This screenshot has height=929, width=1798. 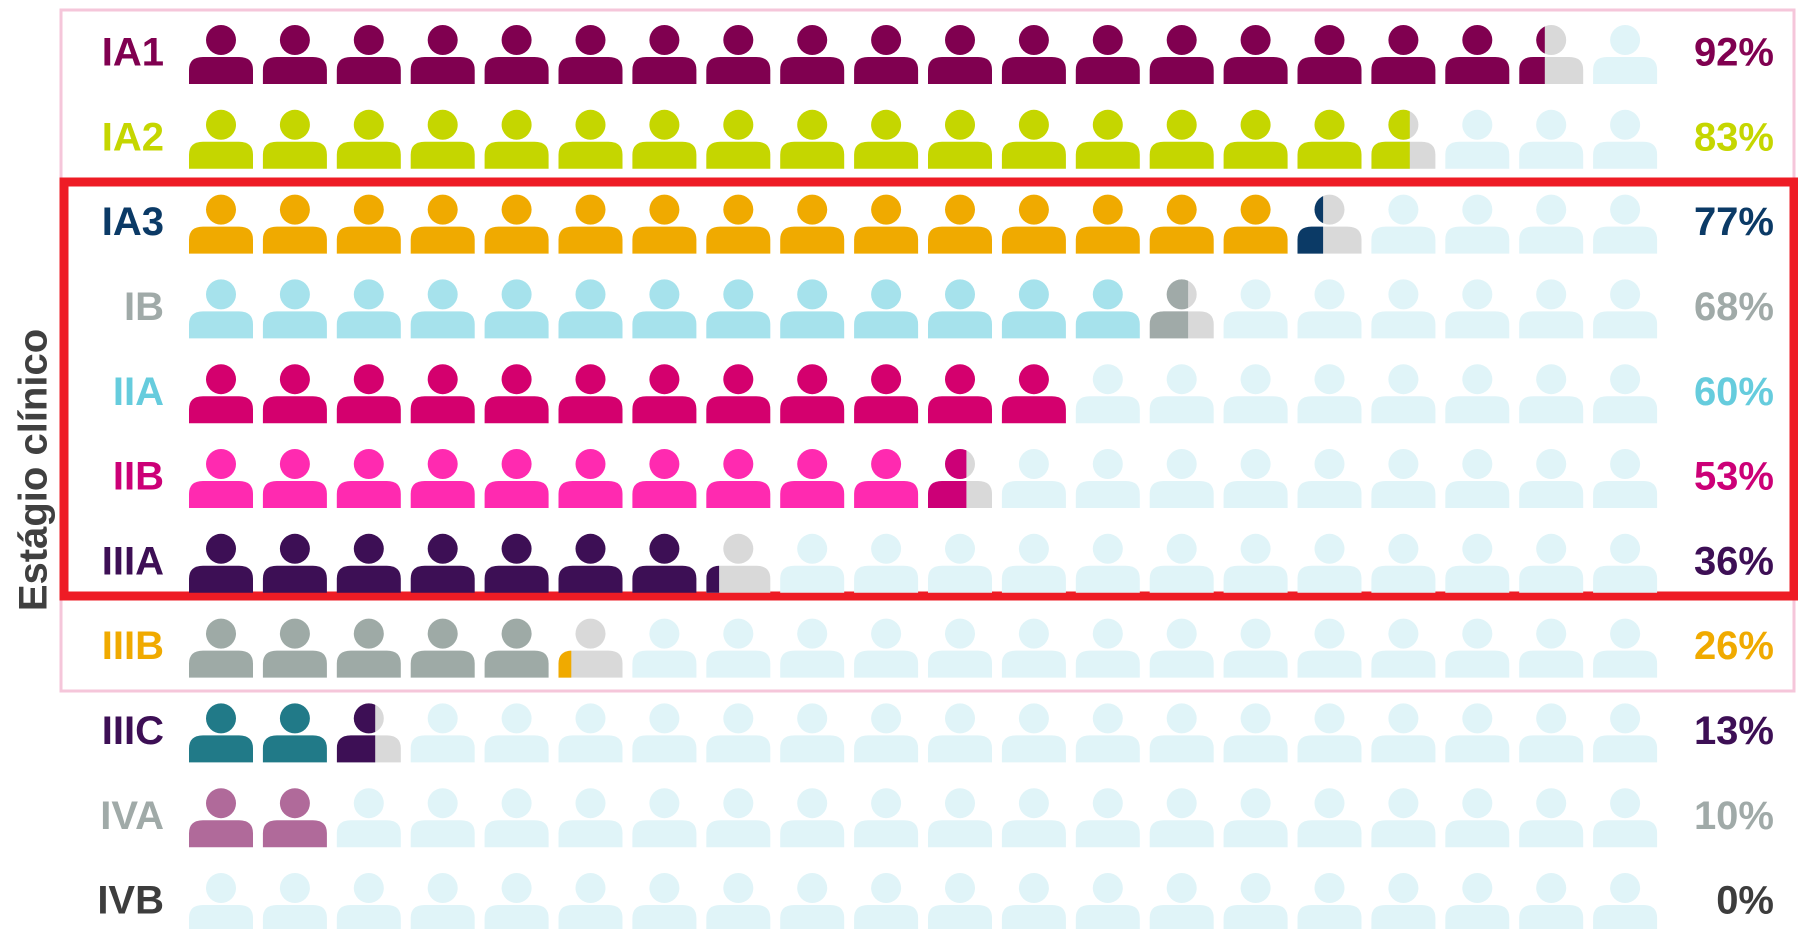 What do you see at coordinates (133, 53) in the screenshot?
I see `category-label: IA1` at bounding box center [133, 53].